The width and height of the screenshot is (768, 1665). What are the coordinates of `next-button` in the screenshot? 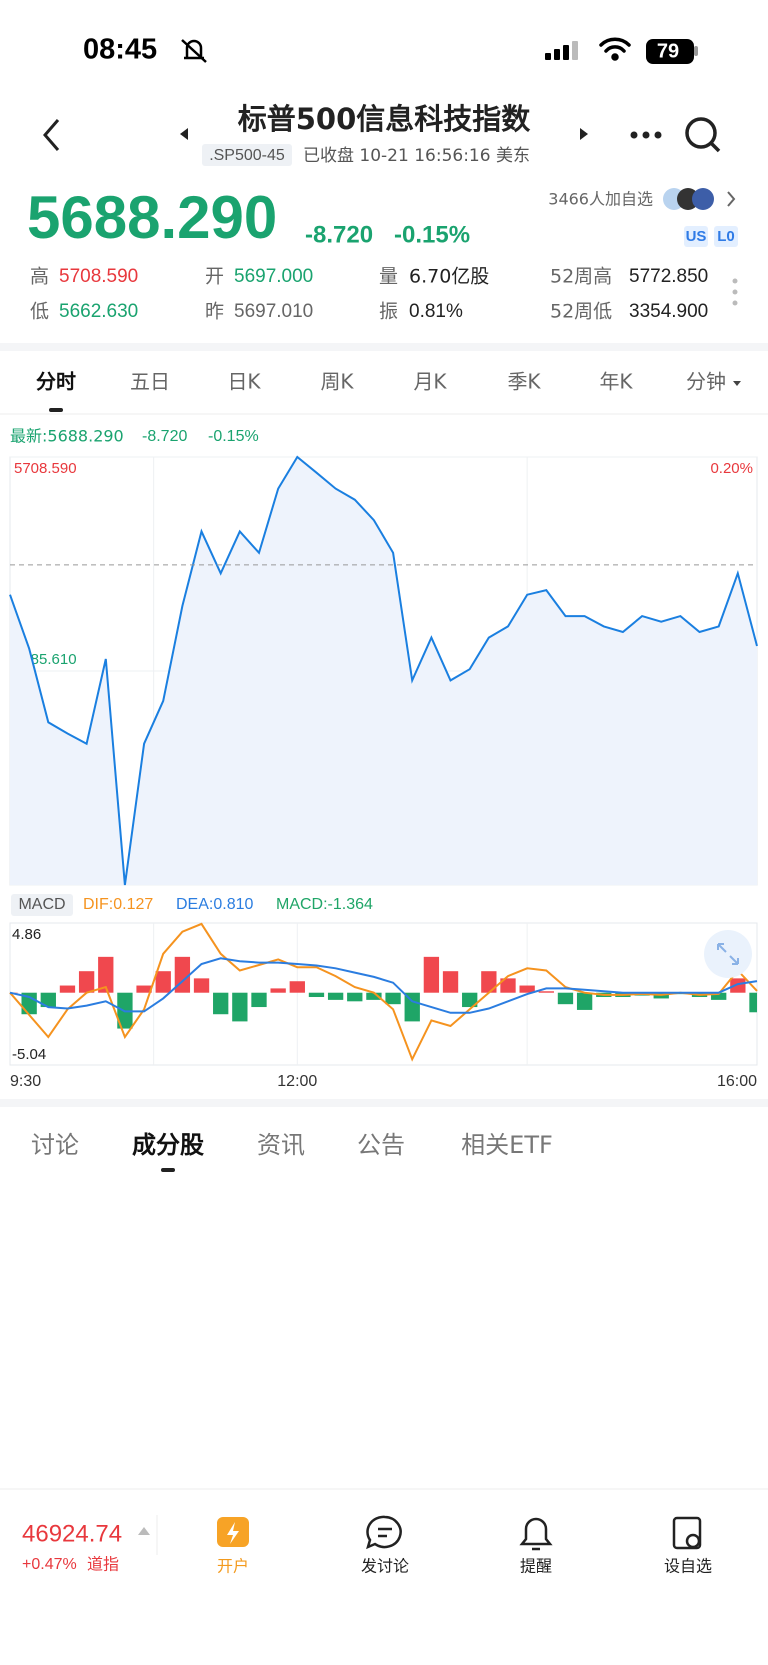 It's located at (584, 134).